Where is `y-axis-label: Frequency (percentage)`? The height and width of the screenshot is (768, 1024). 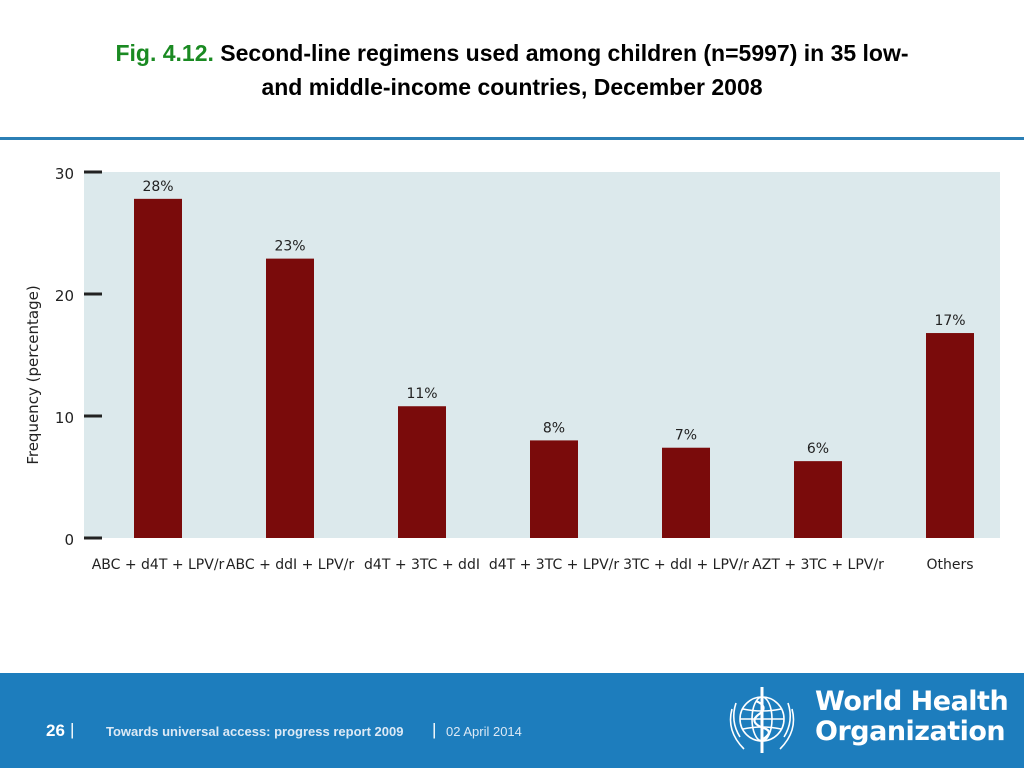
y-axis-label: Frequency (percentage) is located at coordinates (33, 374).